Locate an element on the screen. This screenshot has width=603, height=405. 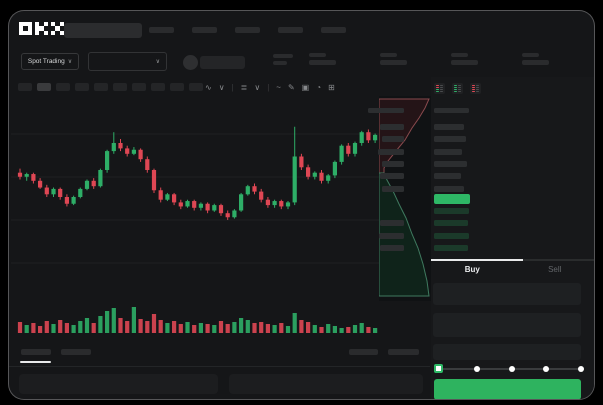
price-input is located at coordinates (507, 294).